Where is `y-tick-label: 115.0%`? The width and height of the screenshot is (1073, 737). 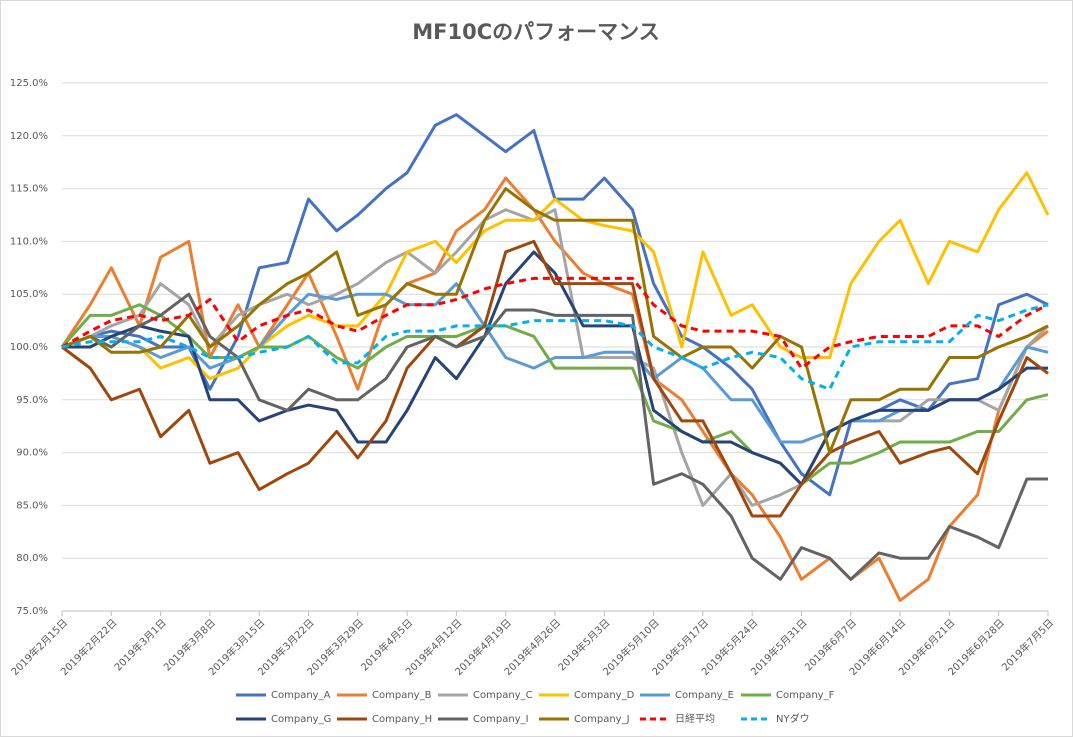
y-tick-label: 115.0% is located at coordinates (29, 189).